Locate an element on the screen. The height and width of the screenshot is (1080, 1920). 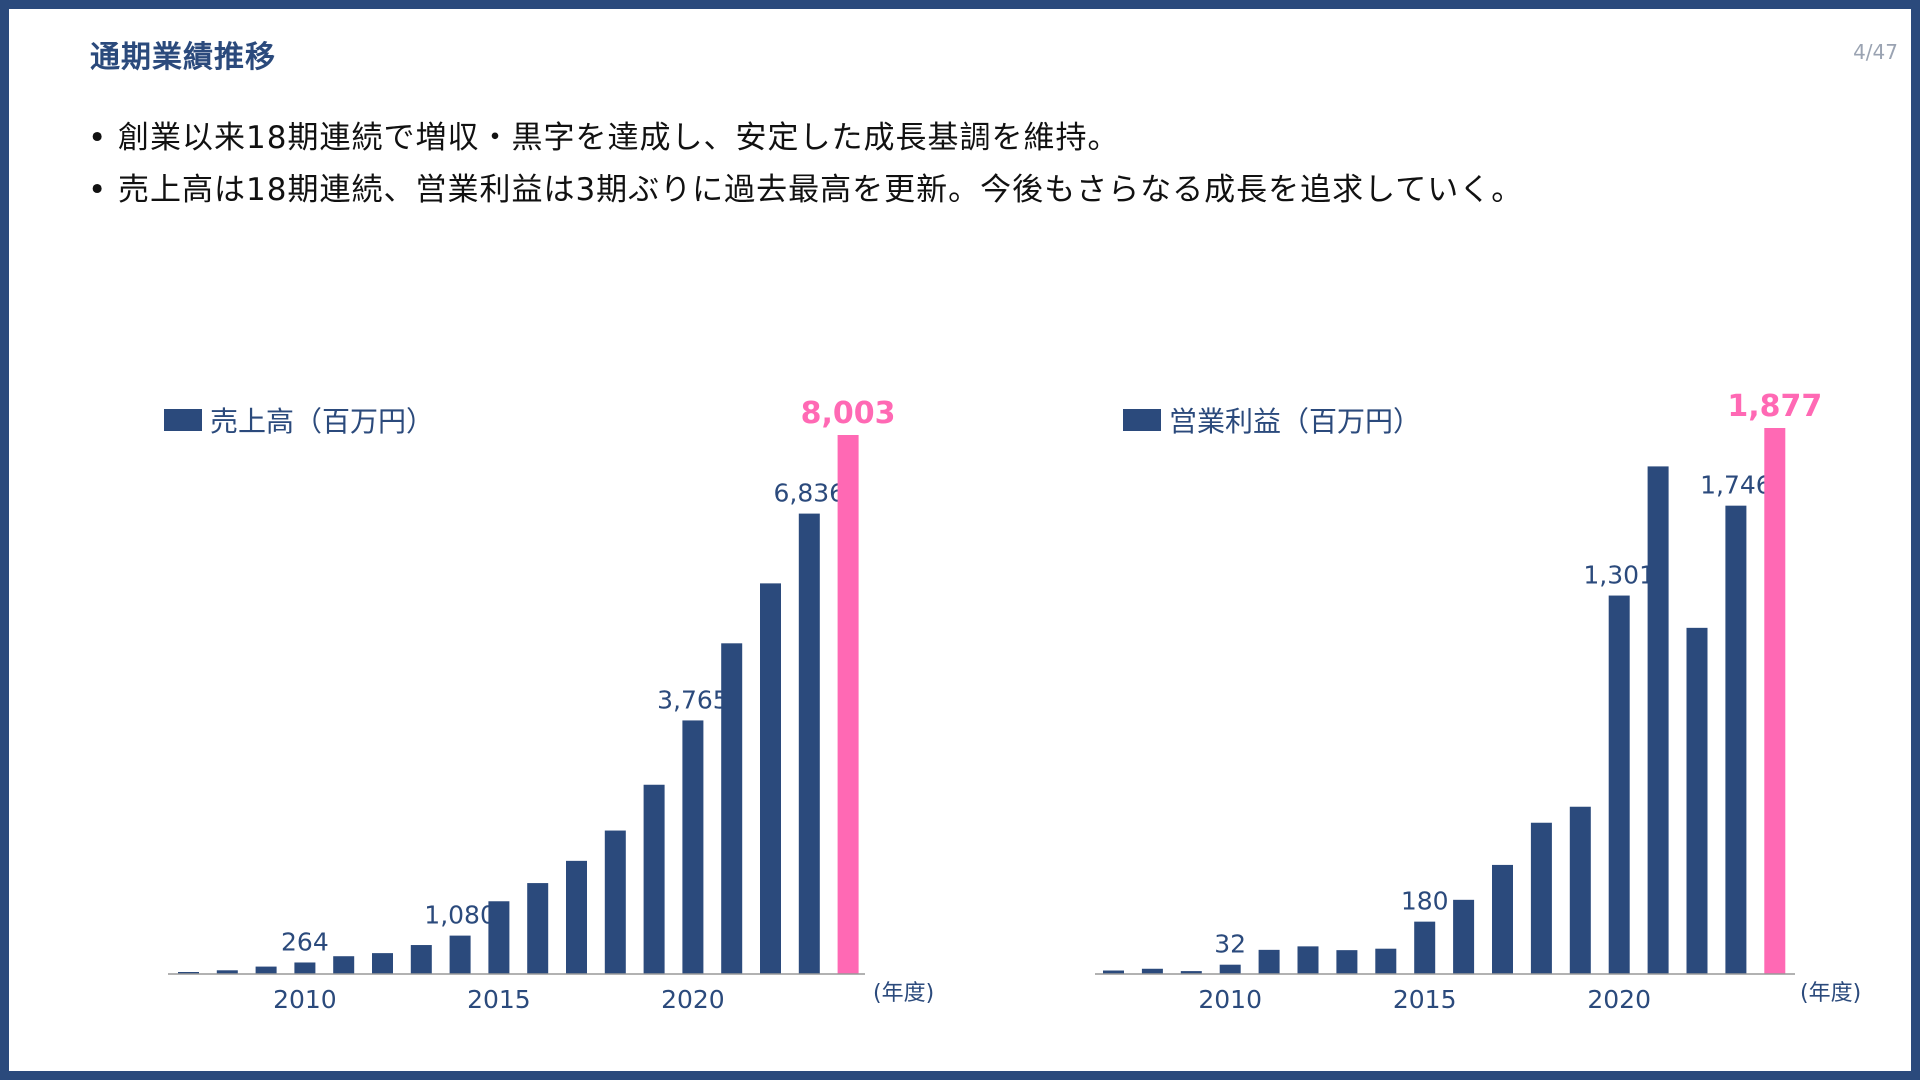
data-label-2010: 32 is located at coordinates (1230, 944).